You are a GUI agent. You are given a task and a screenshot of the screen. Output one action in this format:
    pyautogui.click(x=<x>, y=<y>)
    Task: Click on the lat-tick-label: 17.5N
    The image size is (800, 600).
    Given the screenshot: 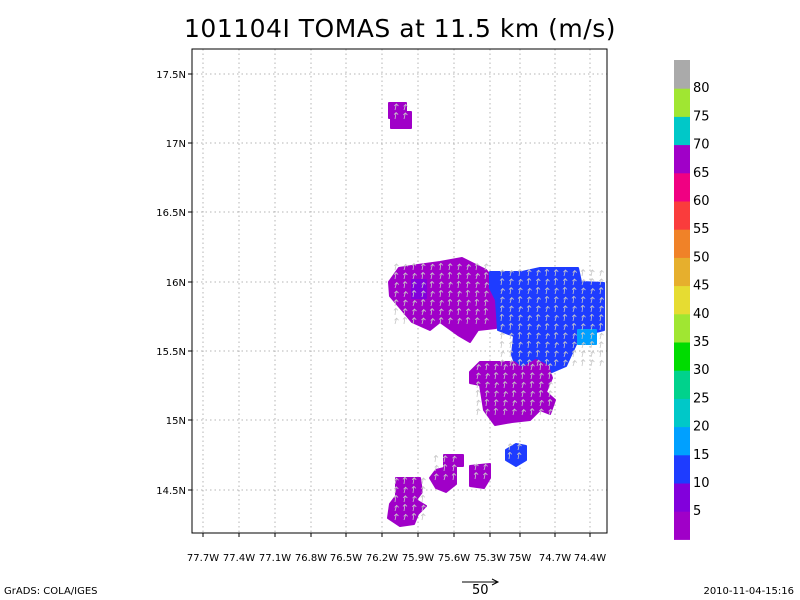 What is the action you would take?
    pyautogui.click(x=171, y=75)
    